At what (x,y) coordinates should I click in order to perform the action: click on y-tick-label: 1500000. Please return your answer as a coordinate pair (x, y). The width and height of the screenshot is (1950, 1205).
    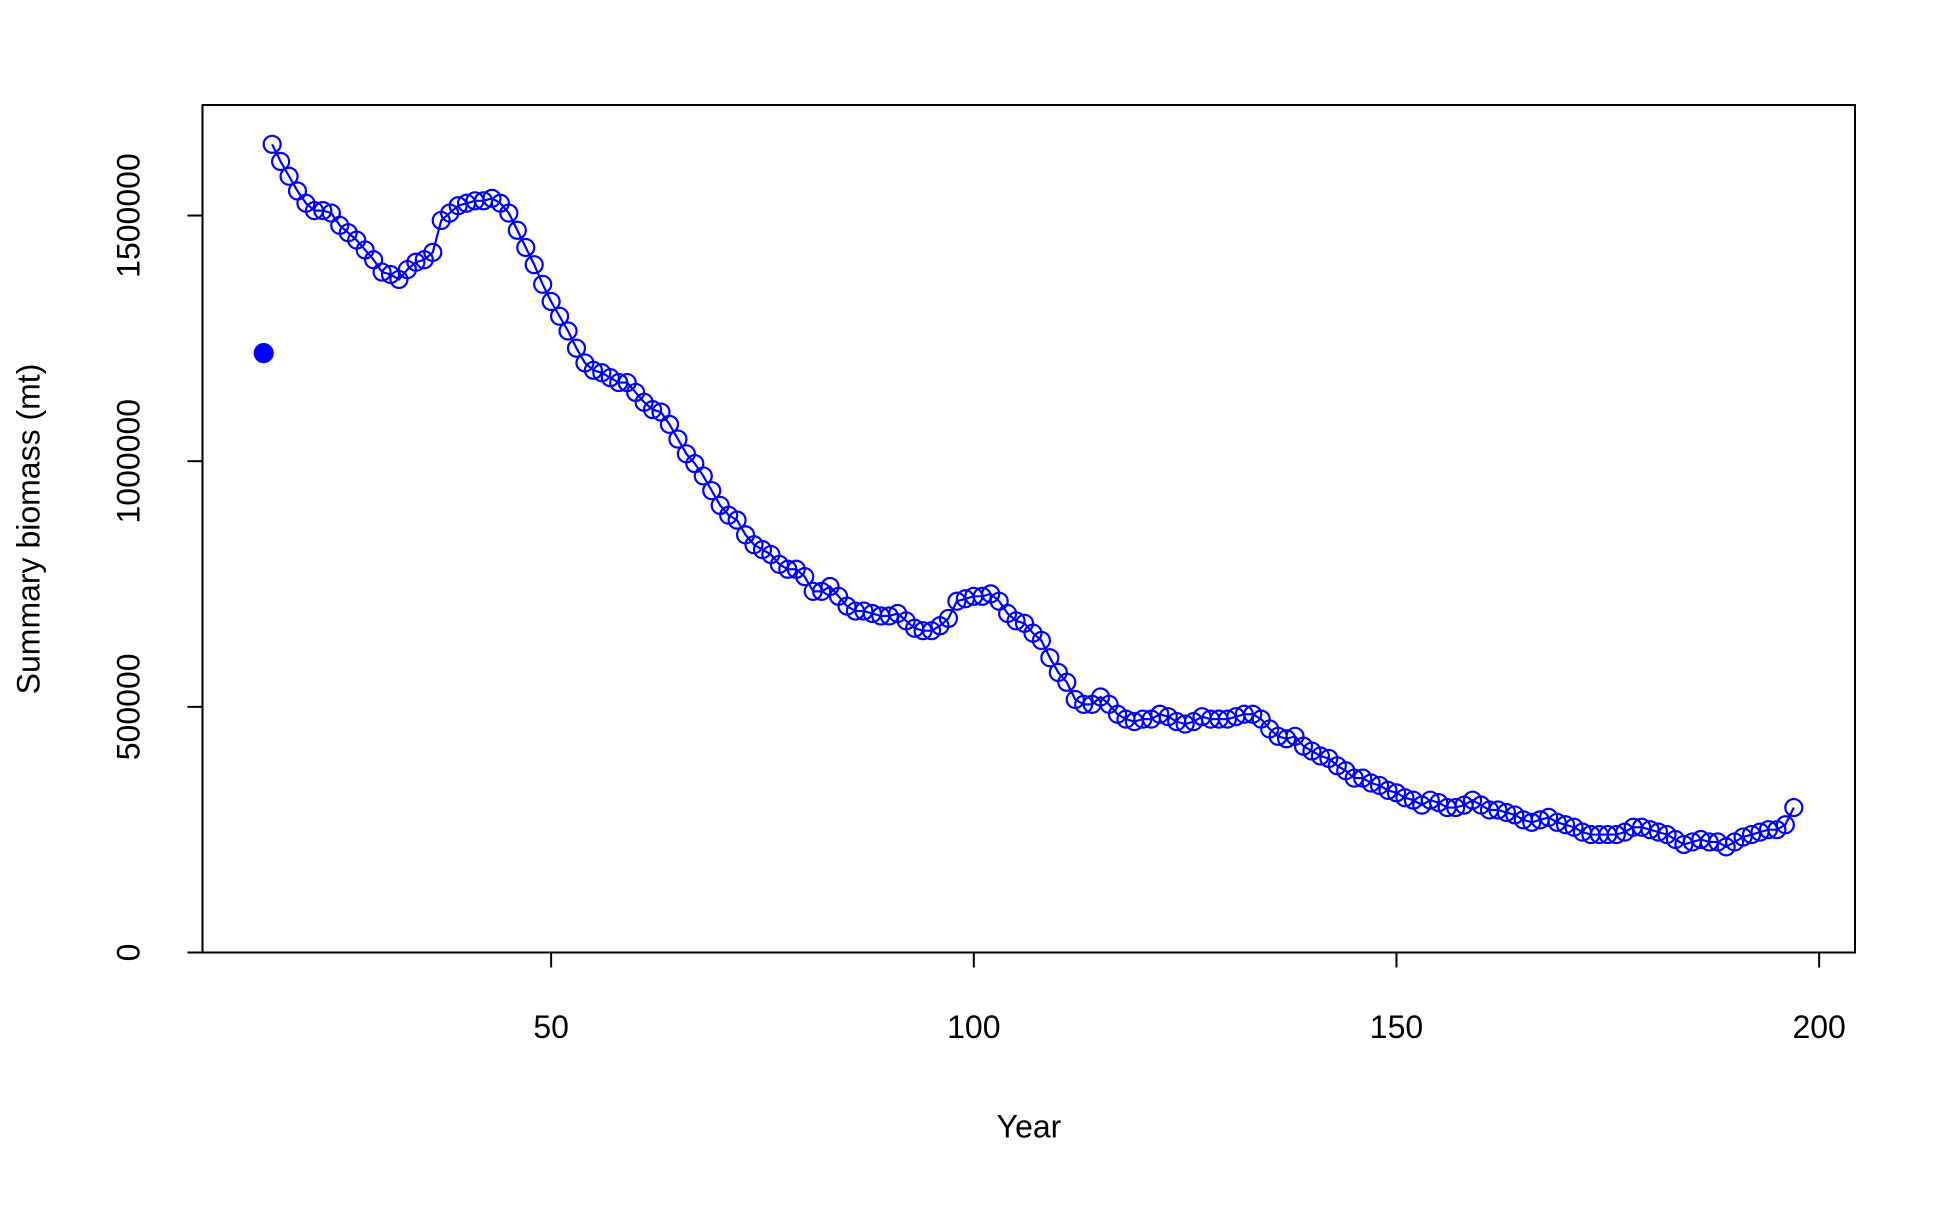
    Looking at the image, I should click on (128, 215).